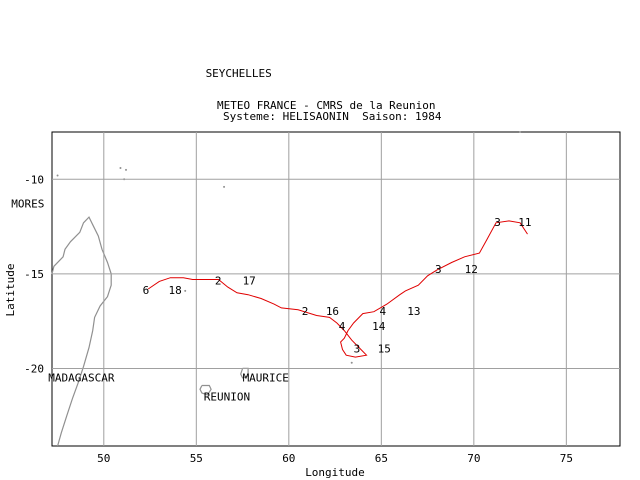 The height and width of the screenshot is (480, 640). What do you see at coordinates (381, 458) in the screenshot?
I see `x-tick-label: 65` at bounding box center [381, 458].